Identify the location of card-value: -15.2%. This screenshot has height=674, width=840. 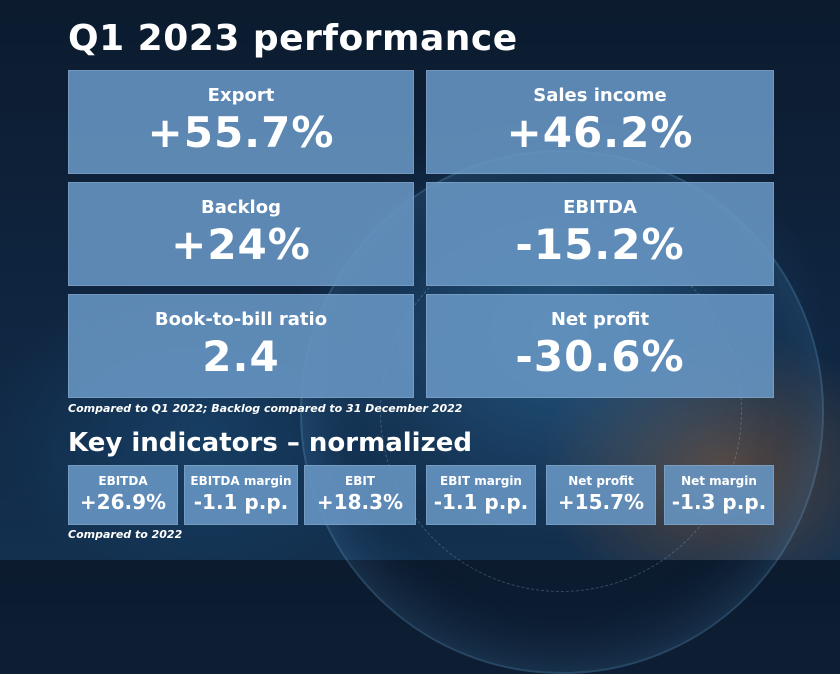
(600, 244).